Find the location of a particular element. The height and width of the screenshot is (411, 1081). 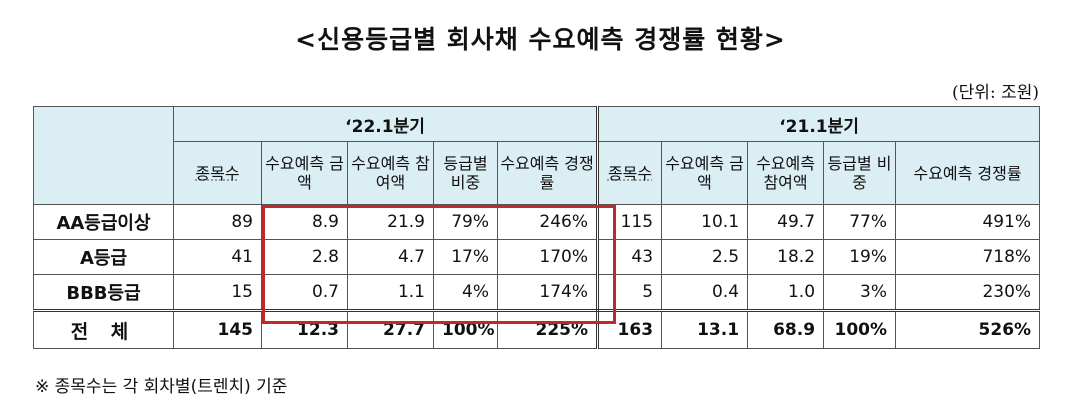

table-cell: 2.5 is located at coordinates (705, 257).